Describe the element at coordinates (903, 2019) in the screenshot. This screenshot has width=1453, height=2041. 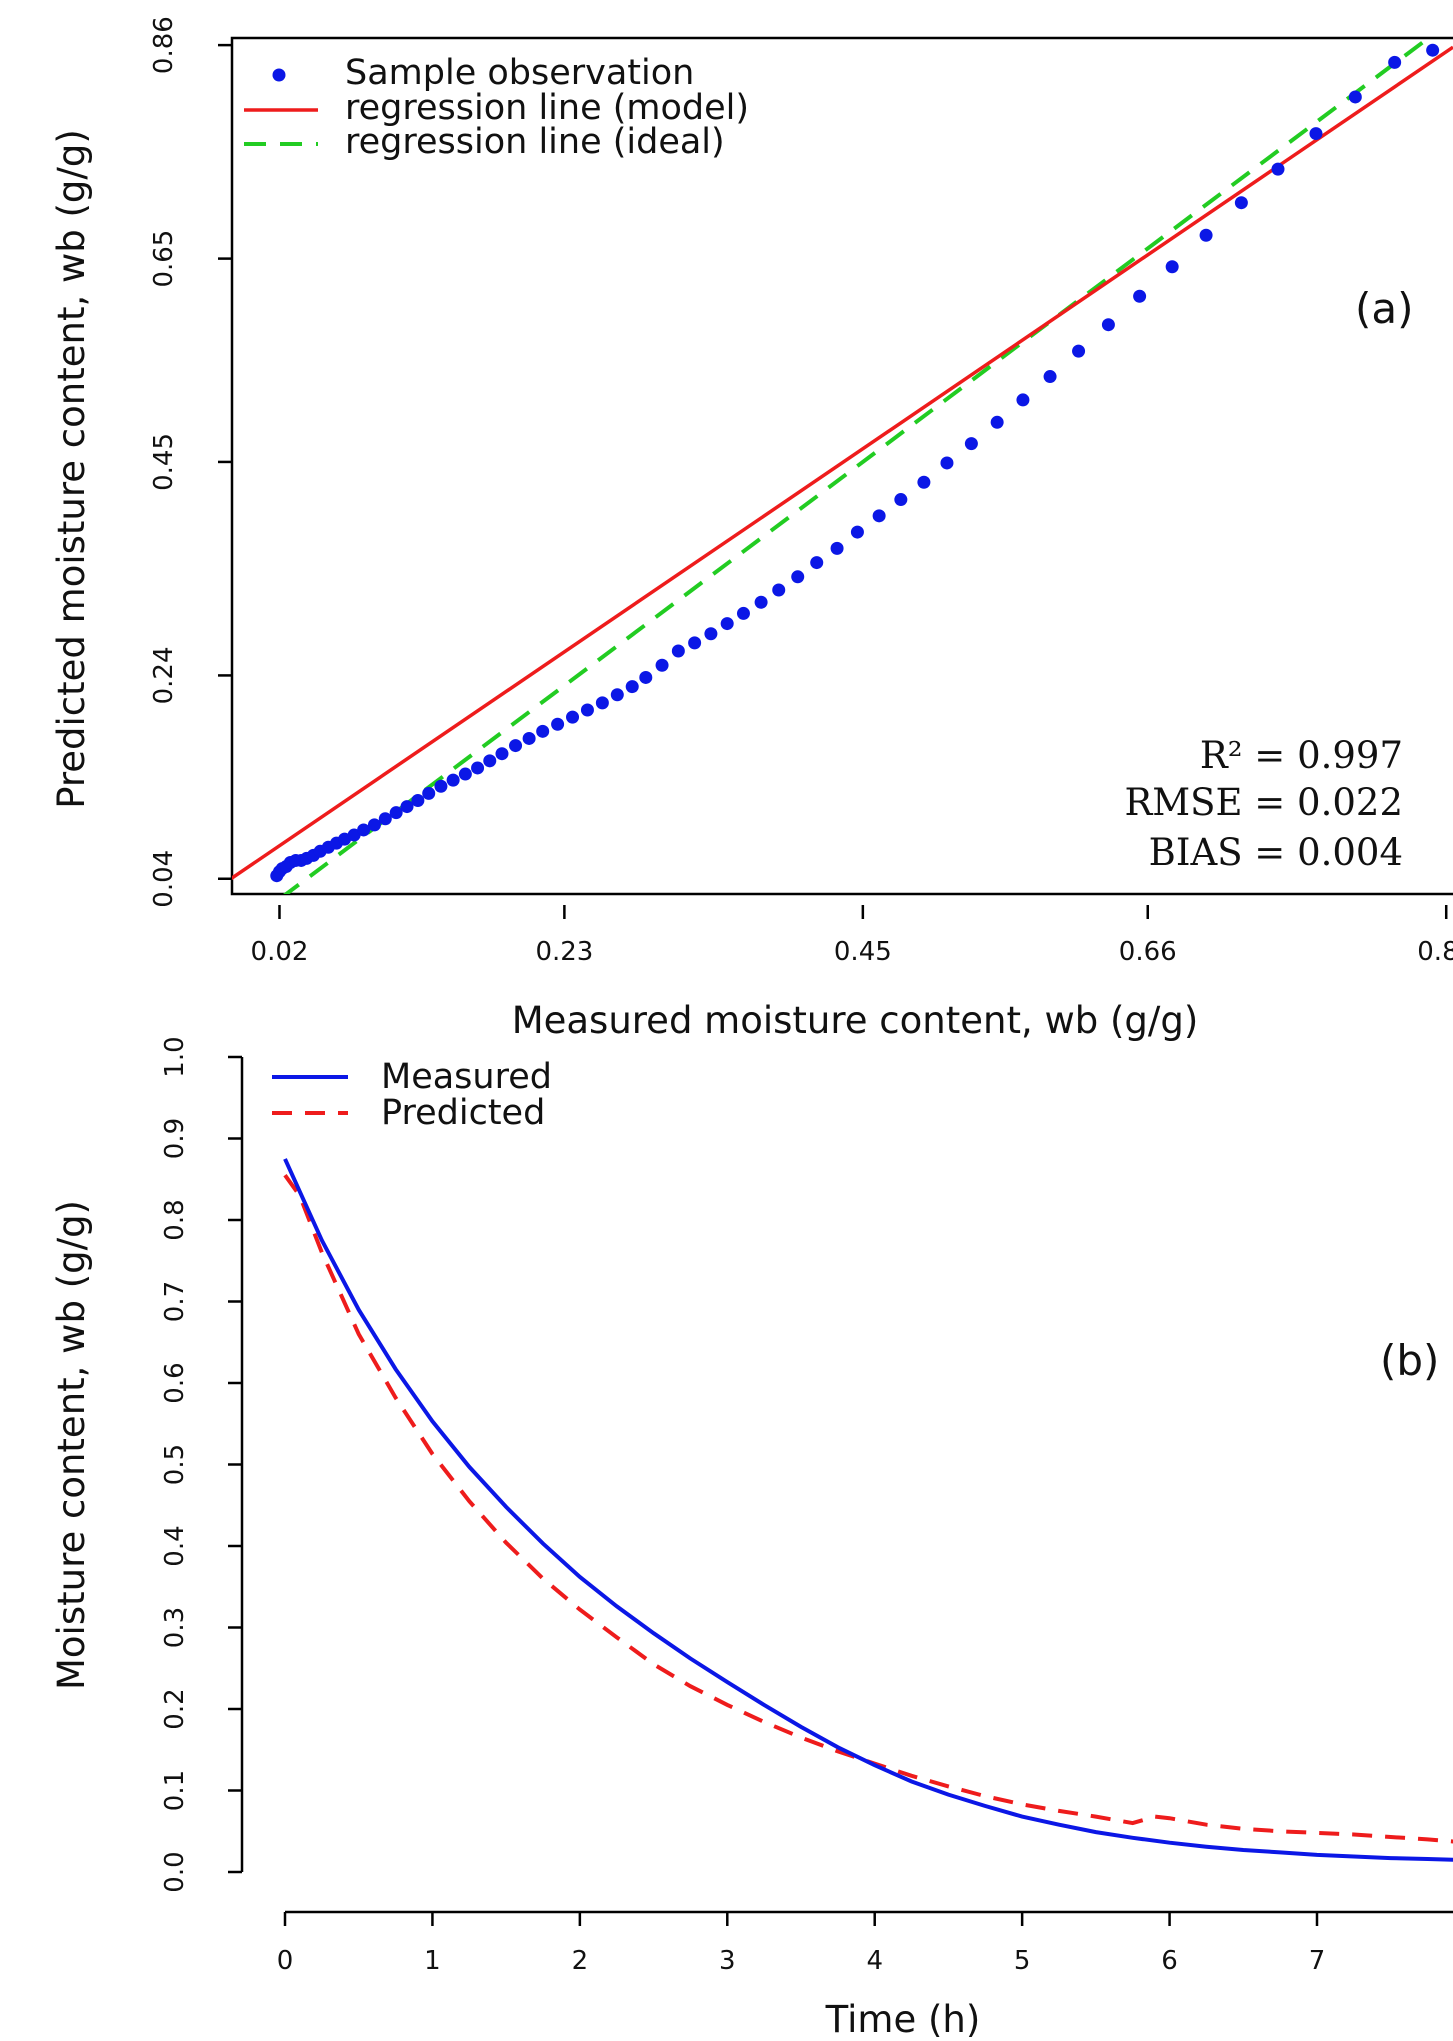
I see `panel-b-x-axis-label: Time (h)` at that location.